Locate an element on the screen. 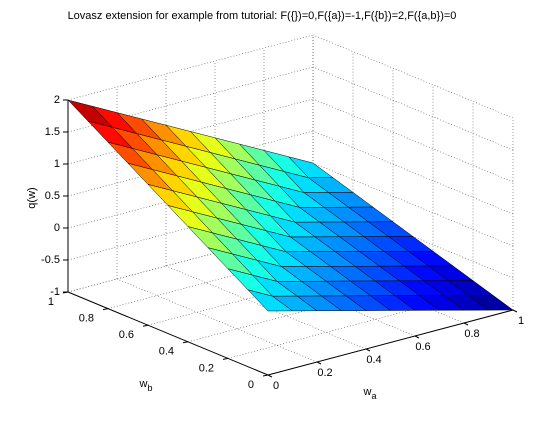 This screenshot has height=425, width=560. y-tick-label: 0 is located at coordinates (251, 385).